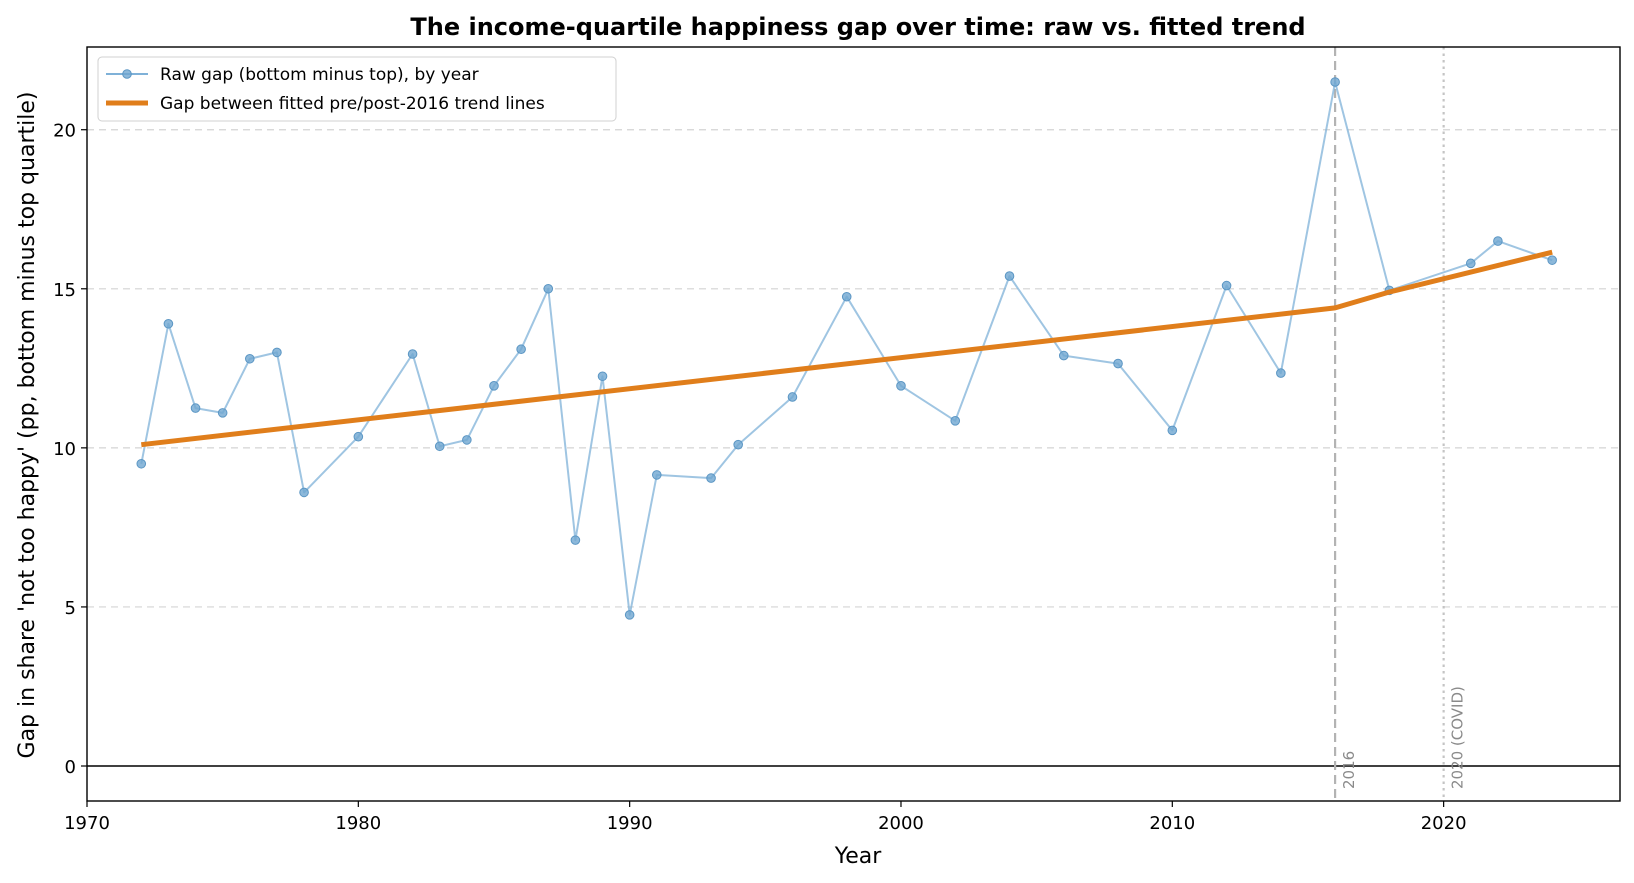 The height and width of the screenshot is (883, 1634). What do you see at coordinates (1444, 823) in the screenshot?
I see `x-tick-label: 2020` at bounding box center [1444, 823].